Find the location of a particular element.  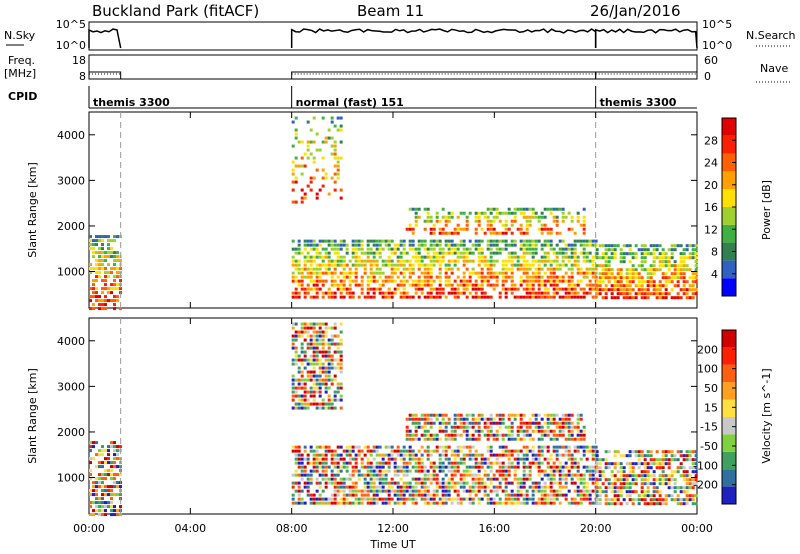

date-title: 26/Jan/2016 is located at coordinates (635, 11).